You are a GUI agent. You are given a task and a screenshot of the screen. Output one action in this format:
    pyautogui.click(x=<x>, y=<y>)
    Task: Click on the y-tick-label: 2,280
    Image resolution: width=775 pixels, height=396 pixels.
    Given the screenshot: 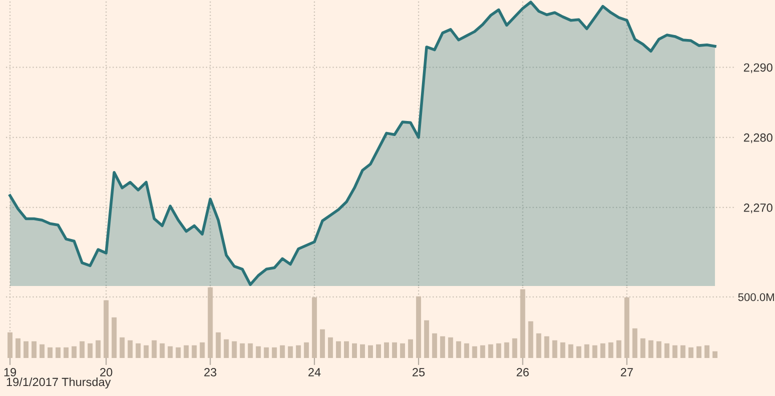 What is the action you would take?
    pyautogui.click(x=758, y=138)
    